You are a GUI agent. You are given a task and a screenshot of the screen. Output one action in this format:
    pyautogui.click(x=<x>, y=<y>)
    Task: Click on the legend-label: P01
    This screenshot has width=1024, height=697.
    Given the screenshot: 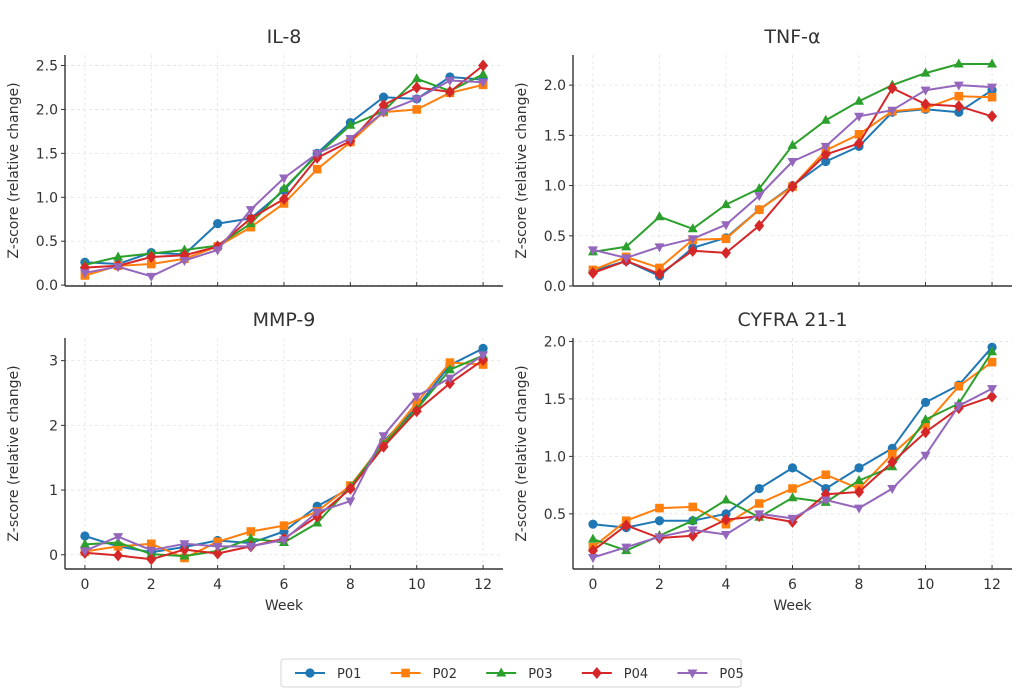 What is the action you would take?
    pyautogui.click(x=349, y=674)
    